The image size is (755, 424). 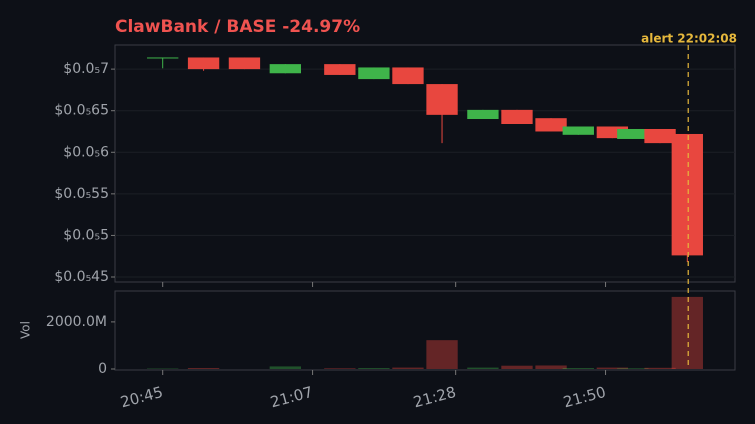 I want to click on y-tick-label: $0.0₅7, so click(x=86, y=69).